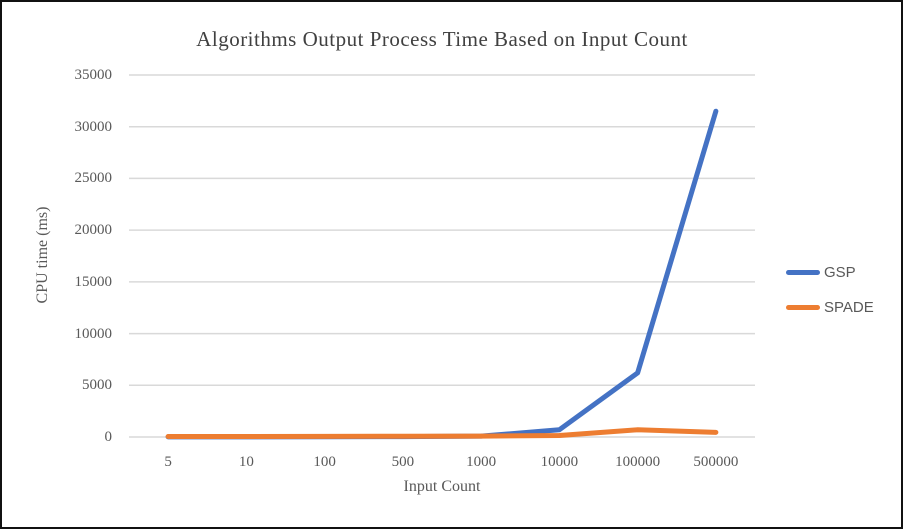 The height and width of the screenshot is (529, 903). What do you see at coordinates (559, 462) in the screenshot?
I see `x-tick-label: 10000` at bounding box center [559, 462].